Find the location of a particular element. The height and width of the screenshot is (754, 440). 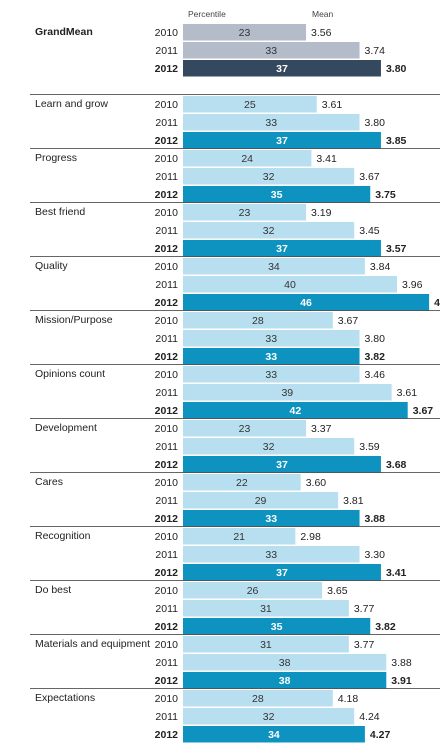

category-label: Development is located at coordinates (66, 428).